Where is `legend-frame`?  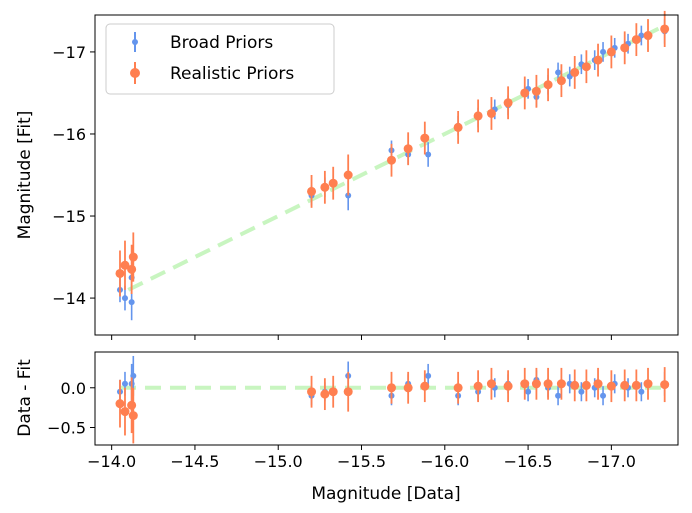
legend-frame is located at coordinates (220, 59).